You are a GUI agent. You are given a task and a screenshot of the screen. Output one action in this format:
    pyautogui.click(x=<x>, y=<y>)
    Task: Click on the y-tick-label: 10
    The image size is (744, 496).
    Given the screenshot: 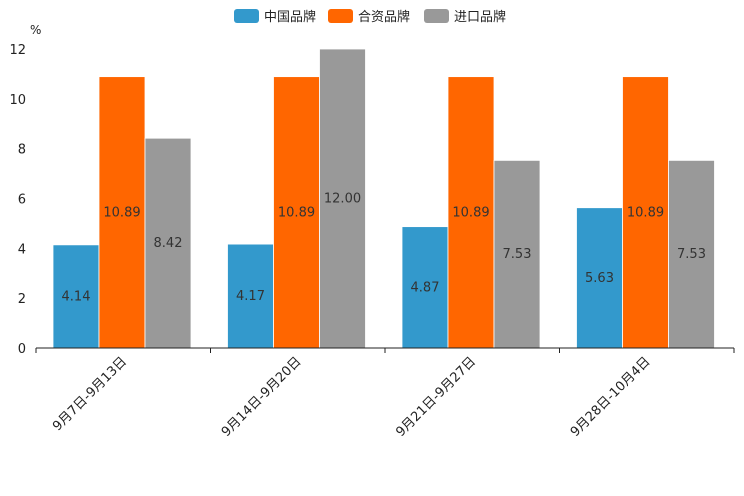 What is the action you would take?
    pyautogui.click(x=17, y=100)
    